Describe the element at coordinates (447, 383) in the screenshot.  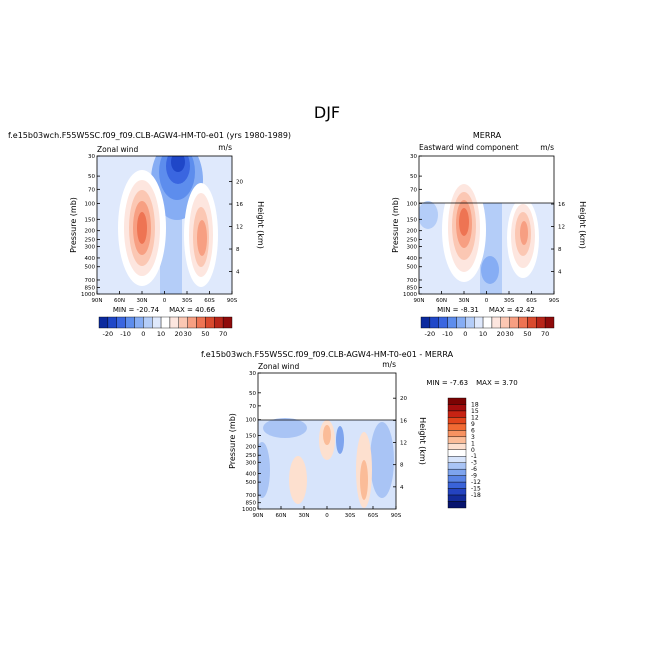
I see `difference-min: MIN = -7.63` at that location.